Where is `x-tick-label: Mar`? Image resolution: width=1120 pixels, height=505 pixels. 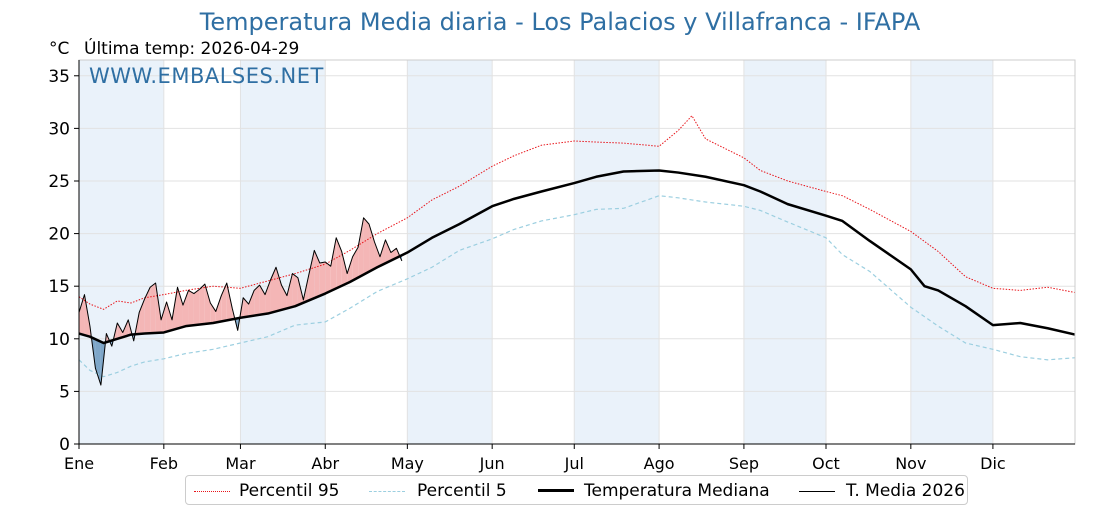 x-tick-label: Mar is located at coordinates (240, 463).